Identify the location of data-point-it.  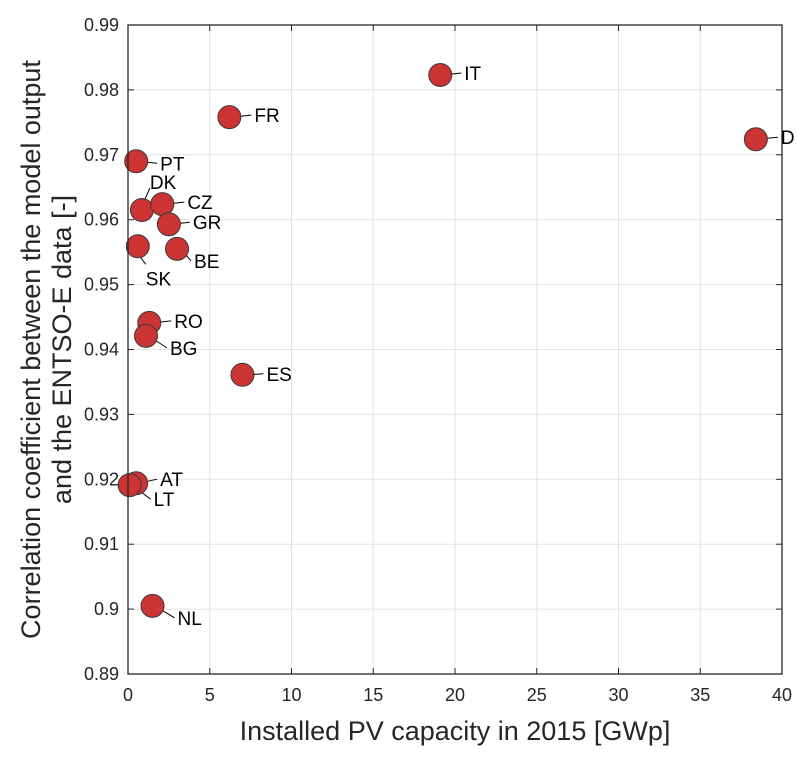
(440, 74).